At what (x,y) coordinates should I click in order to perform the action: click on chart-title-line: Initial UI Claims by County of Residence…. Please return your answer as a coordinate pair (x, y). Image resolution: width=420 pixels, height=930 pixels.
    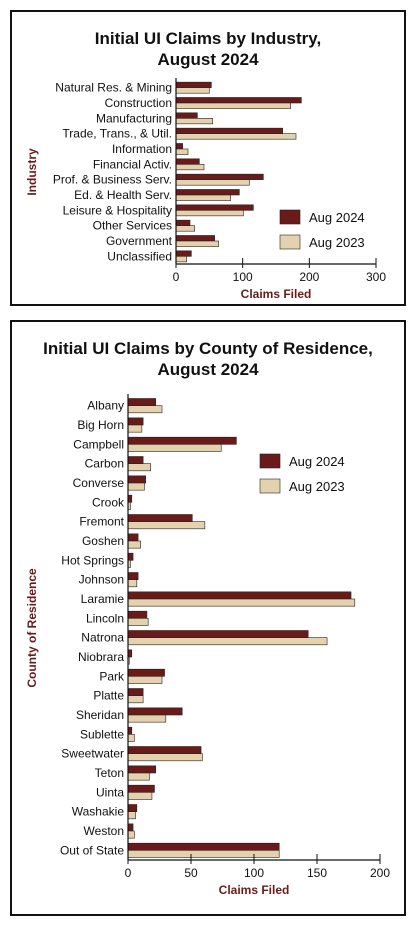
    Looking at the image, I should click on (208, 348).